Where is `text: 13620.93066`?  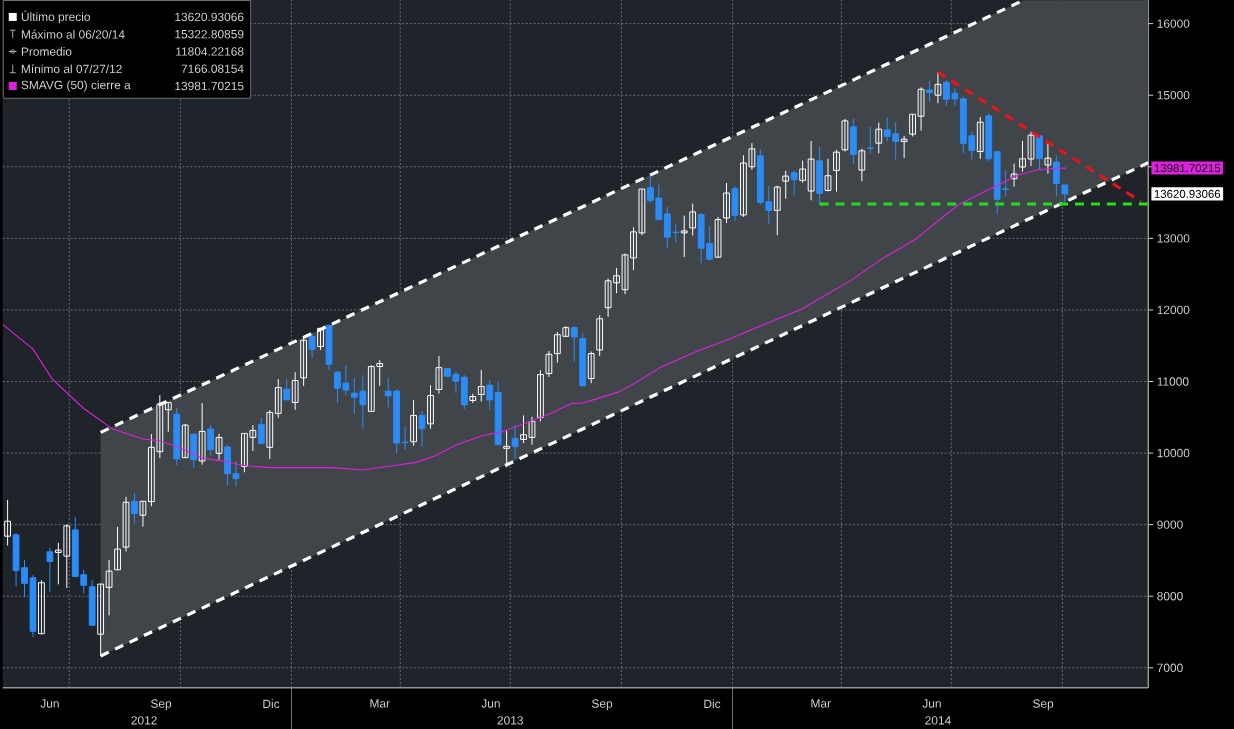 text: 13620.93066 is located at coordinates (1187, 193).